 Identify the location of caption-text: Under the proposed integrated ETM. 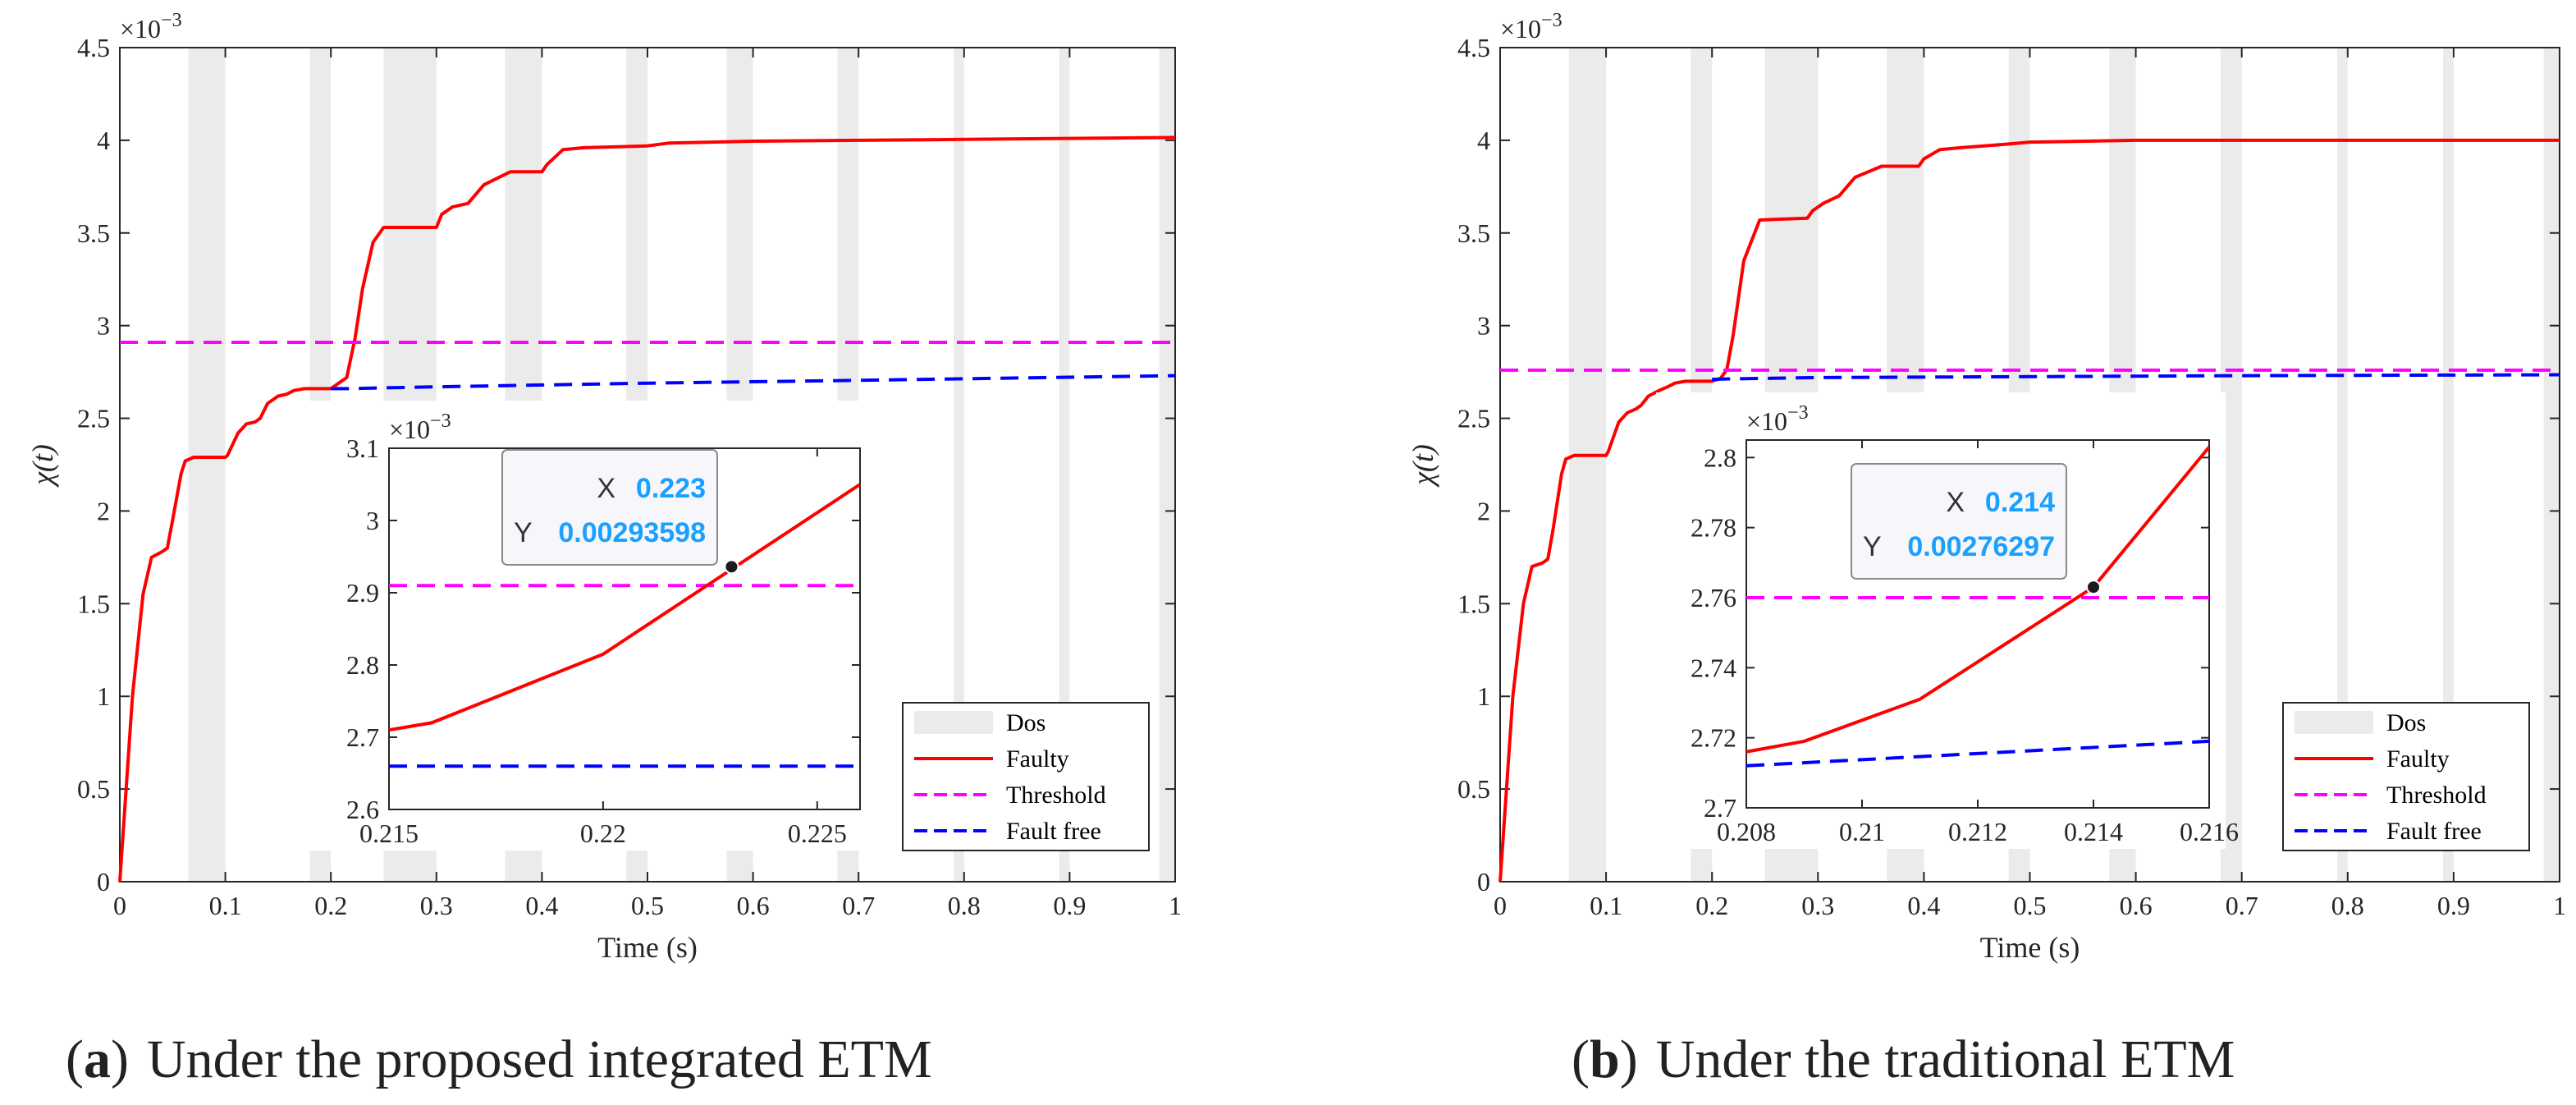
(539, 1059).